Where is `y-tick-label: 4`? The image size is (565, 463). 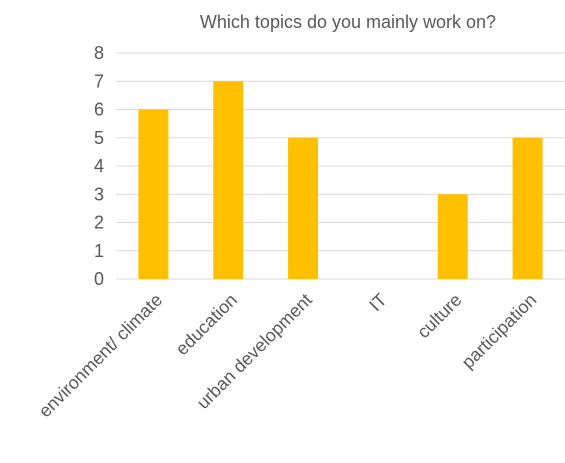
y-tick-label: 4 is located at coordinates (99, 166).